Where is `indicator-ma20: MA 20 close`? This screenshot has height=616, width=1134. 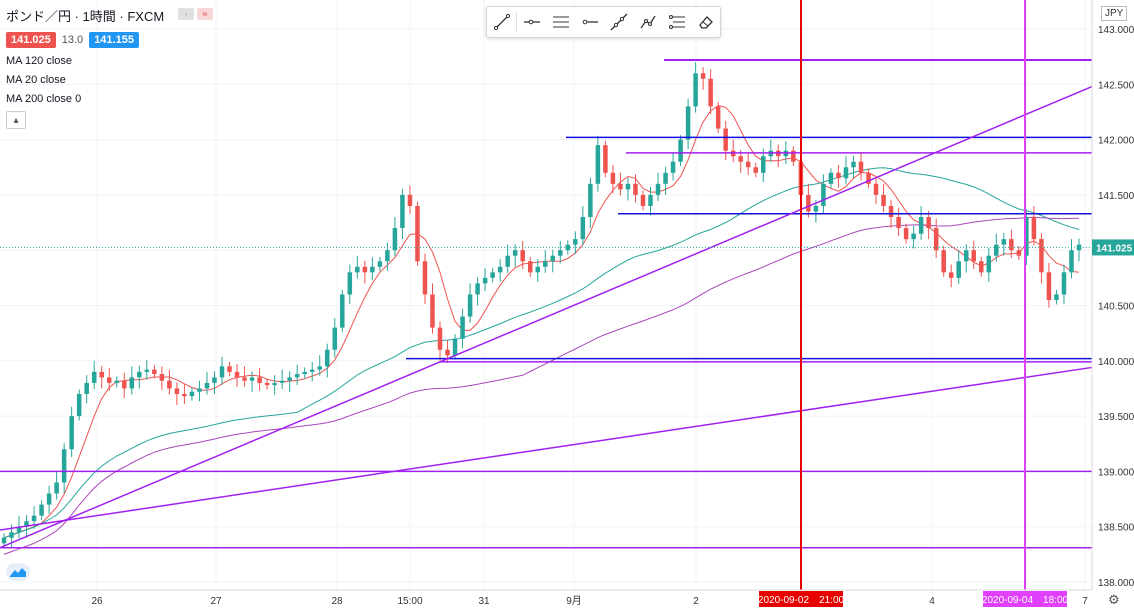
indicator-ma20: MA 20 close is located at coordinates (36, 80).